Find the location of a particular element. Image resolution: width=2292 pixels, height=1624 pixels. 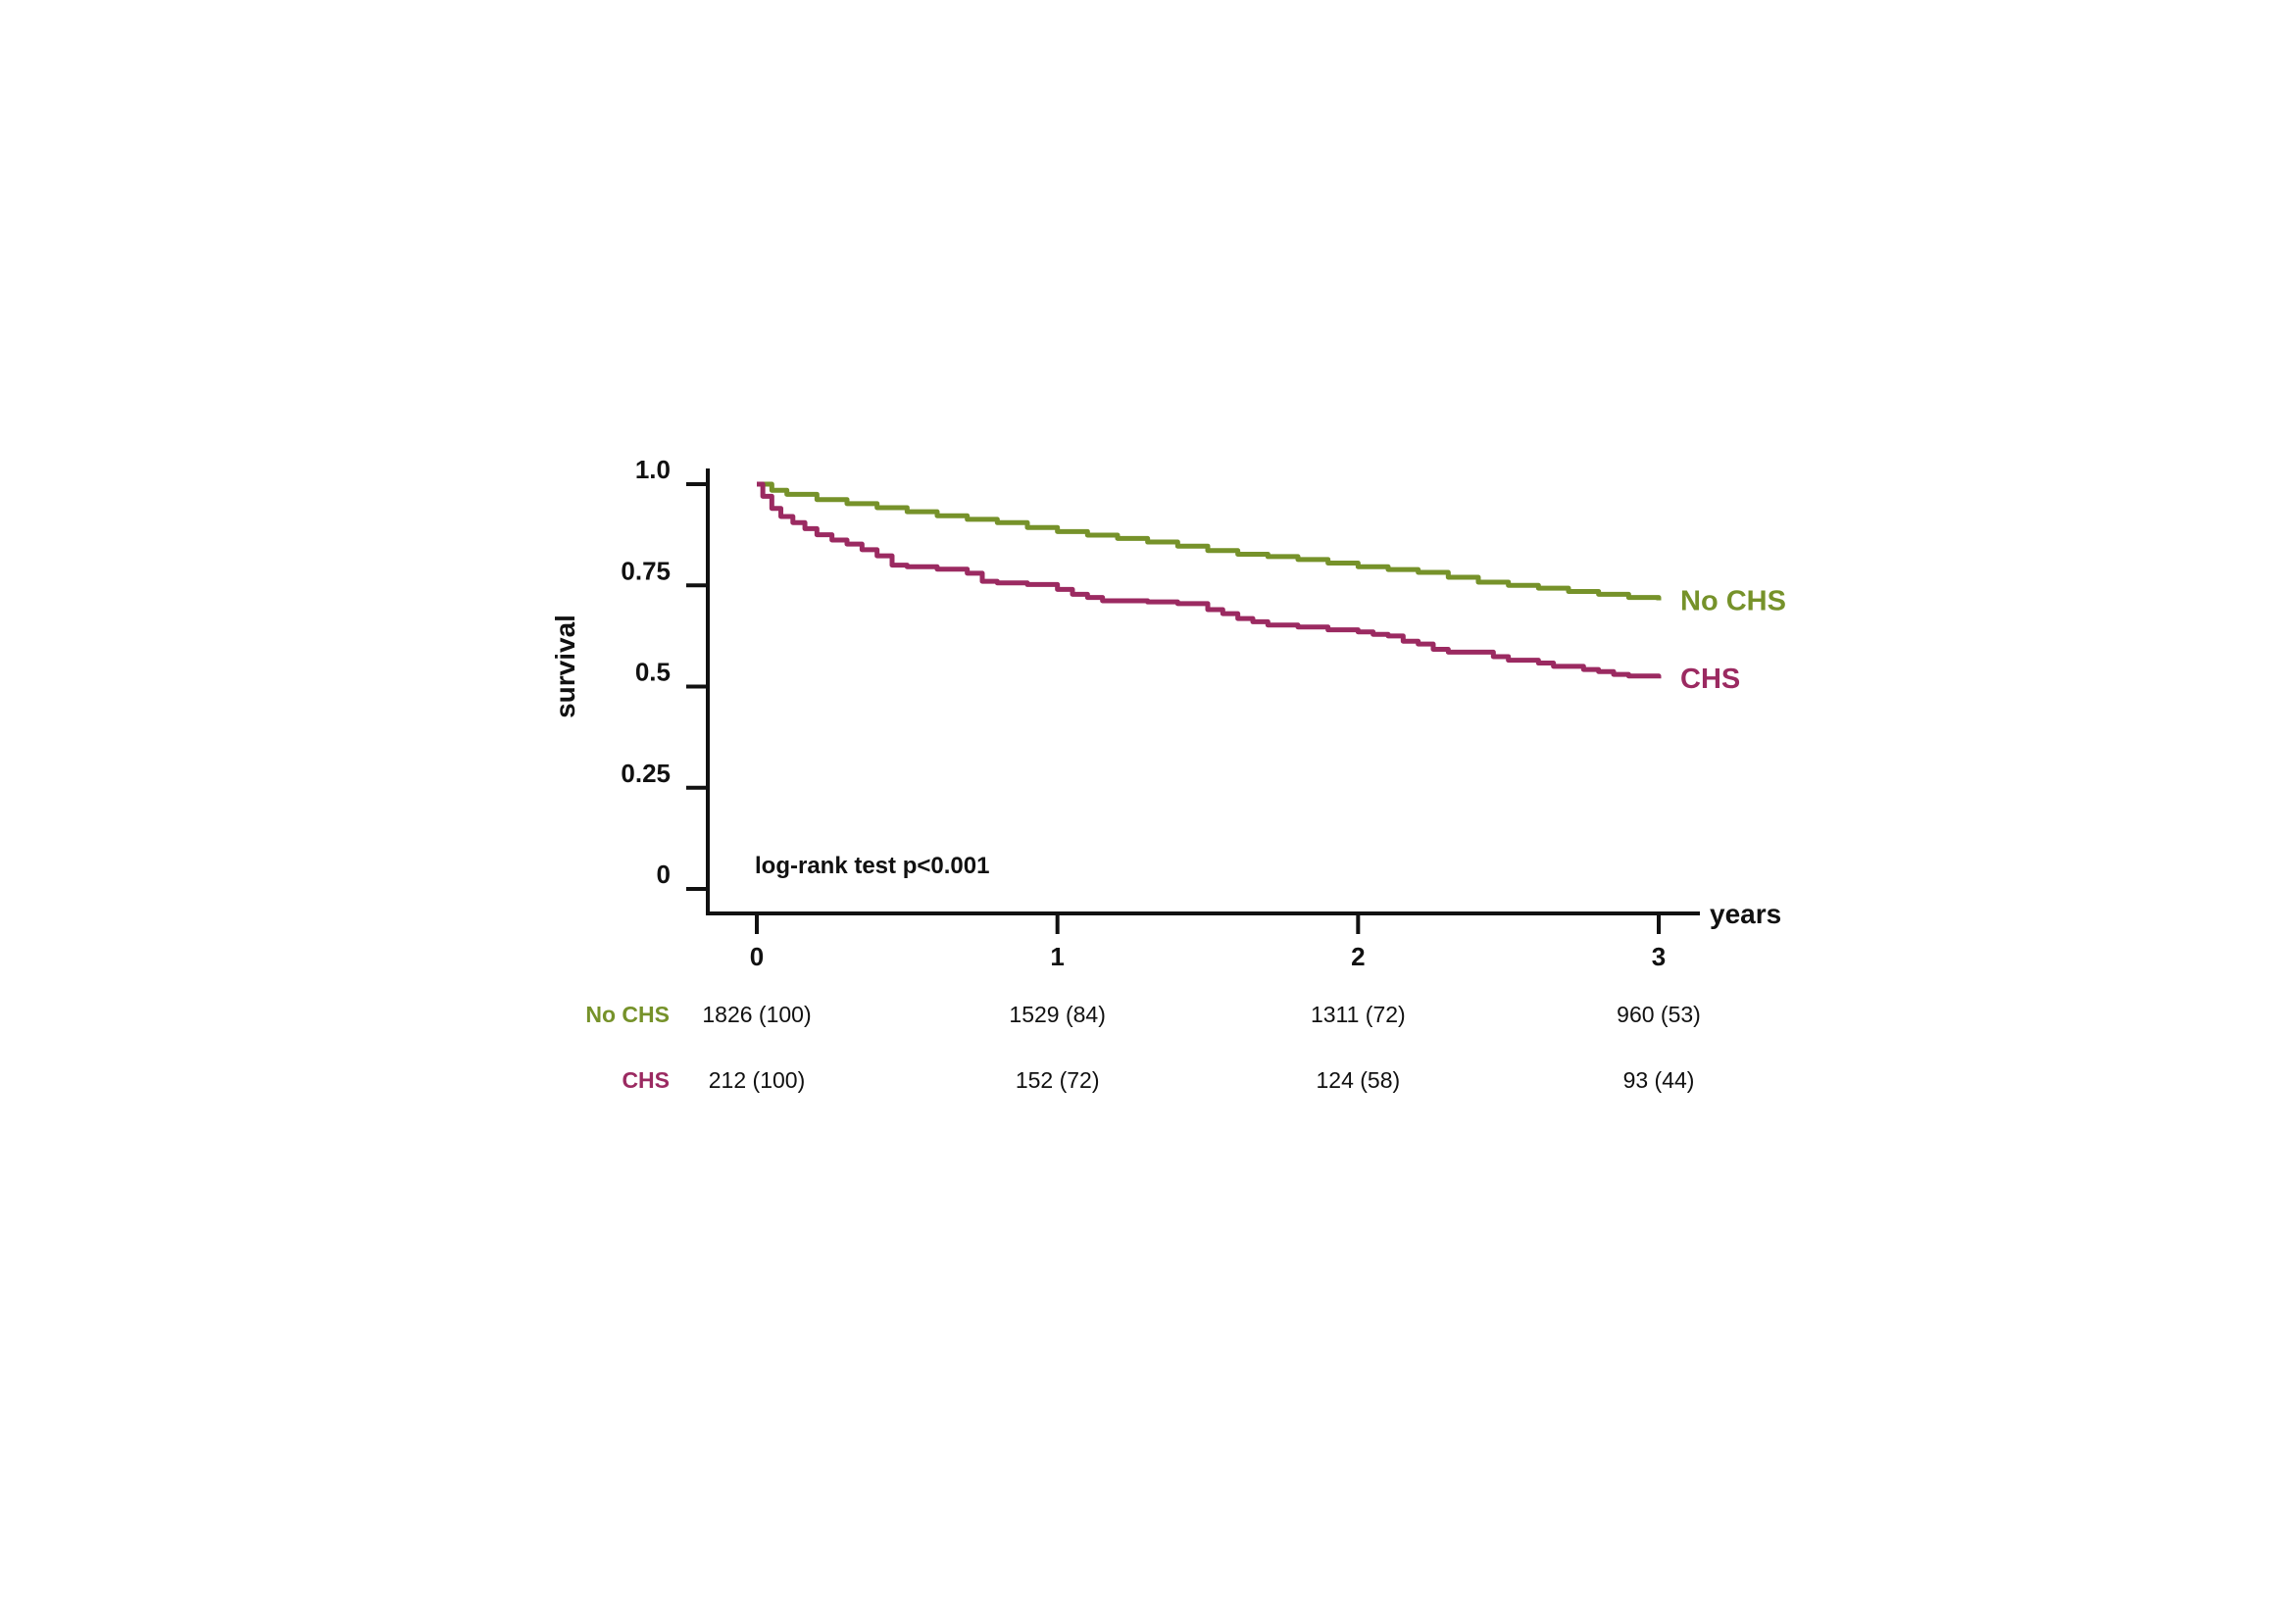

series-label-no-chs: No CHS is located at coordinates (1733, 601).